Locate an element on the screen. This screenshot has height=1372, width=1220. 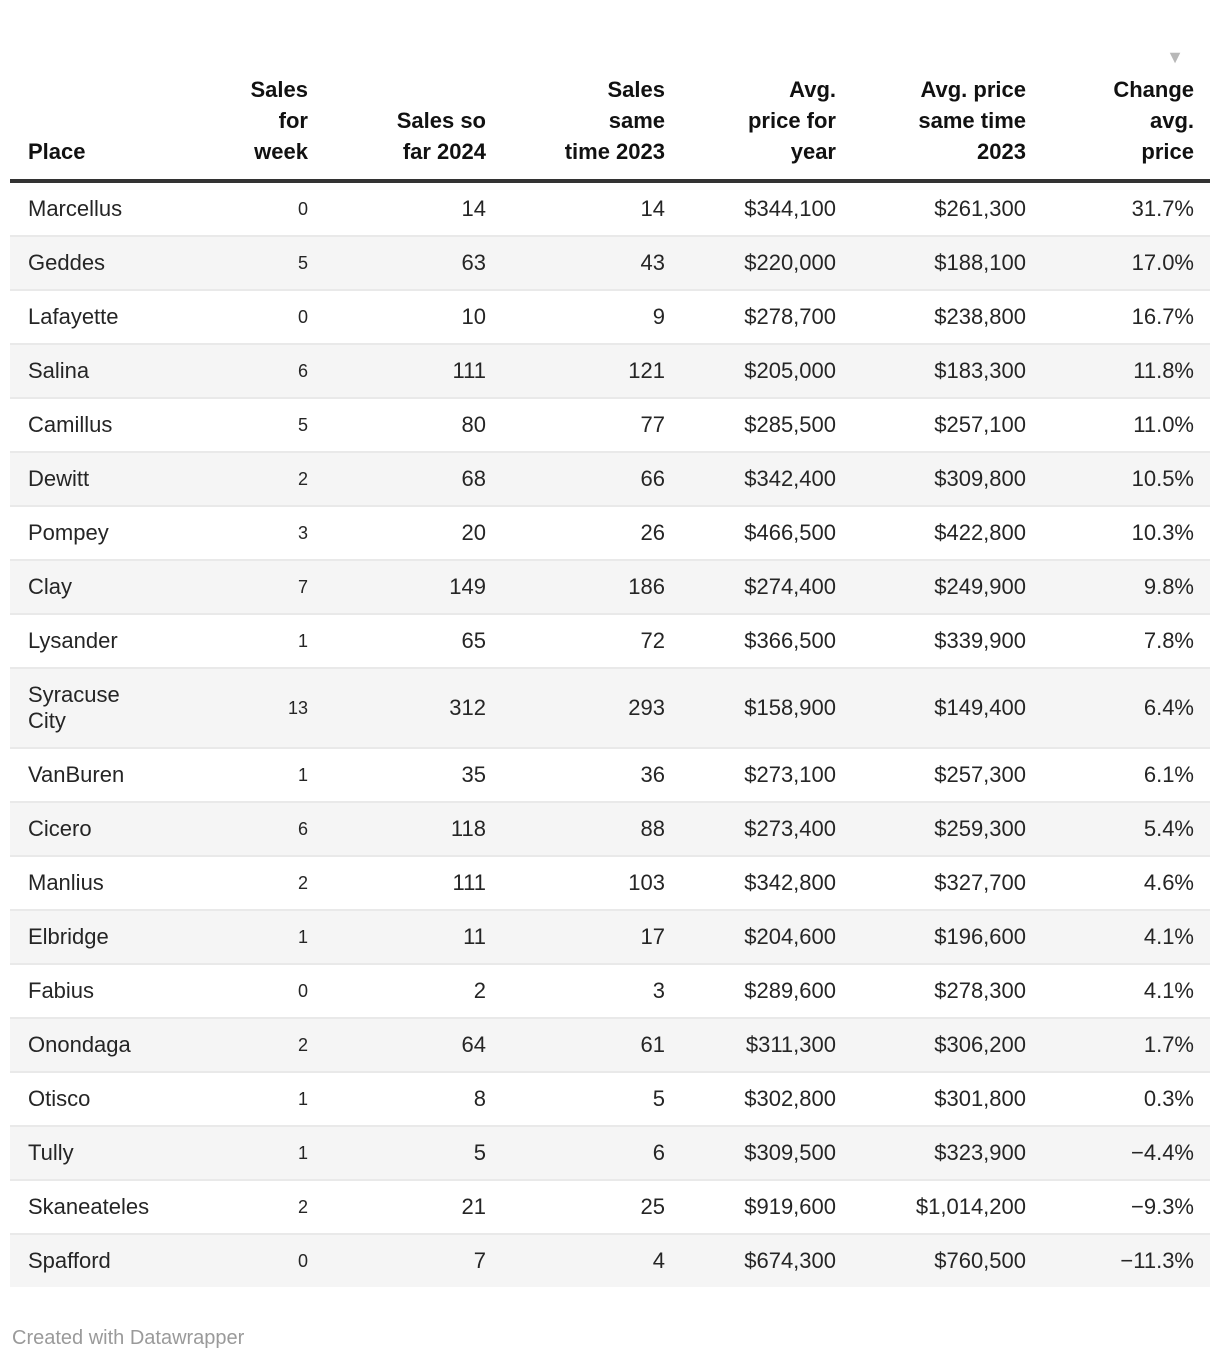
cell-sales_2024: 64 is located at coordinates (473, 1044).